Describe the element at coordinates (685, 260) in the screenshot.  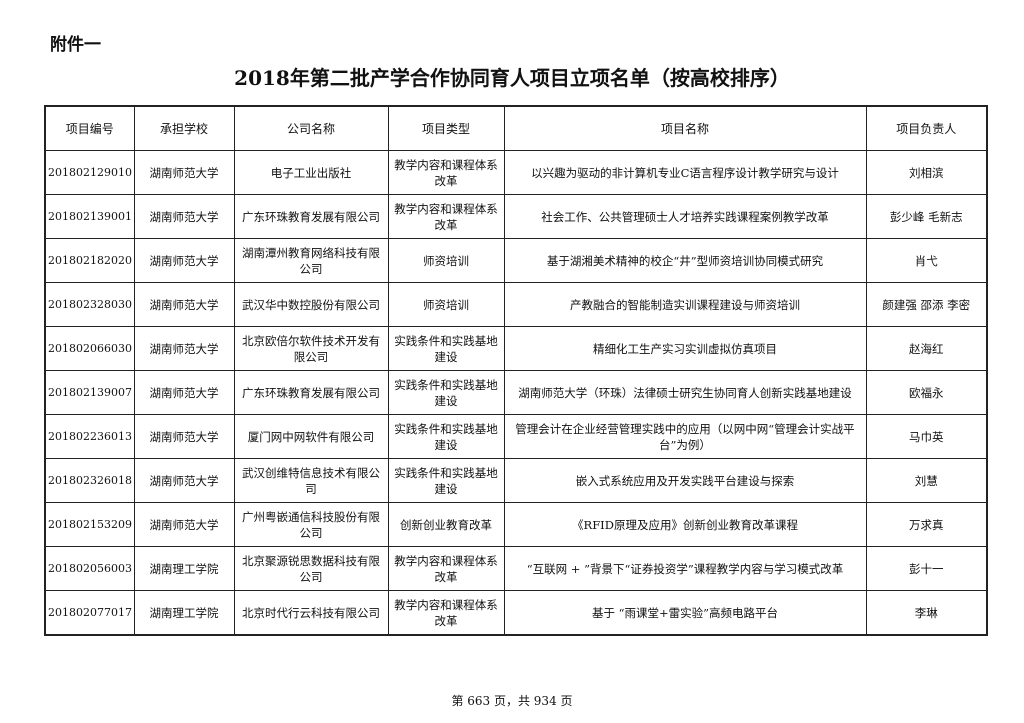
I see `cell-project-name: 基于湖湘美术精神的校企“井”型师资培训协同模式研究` at that location.